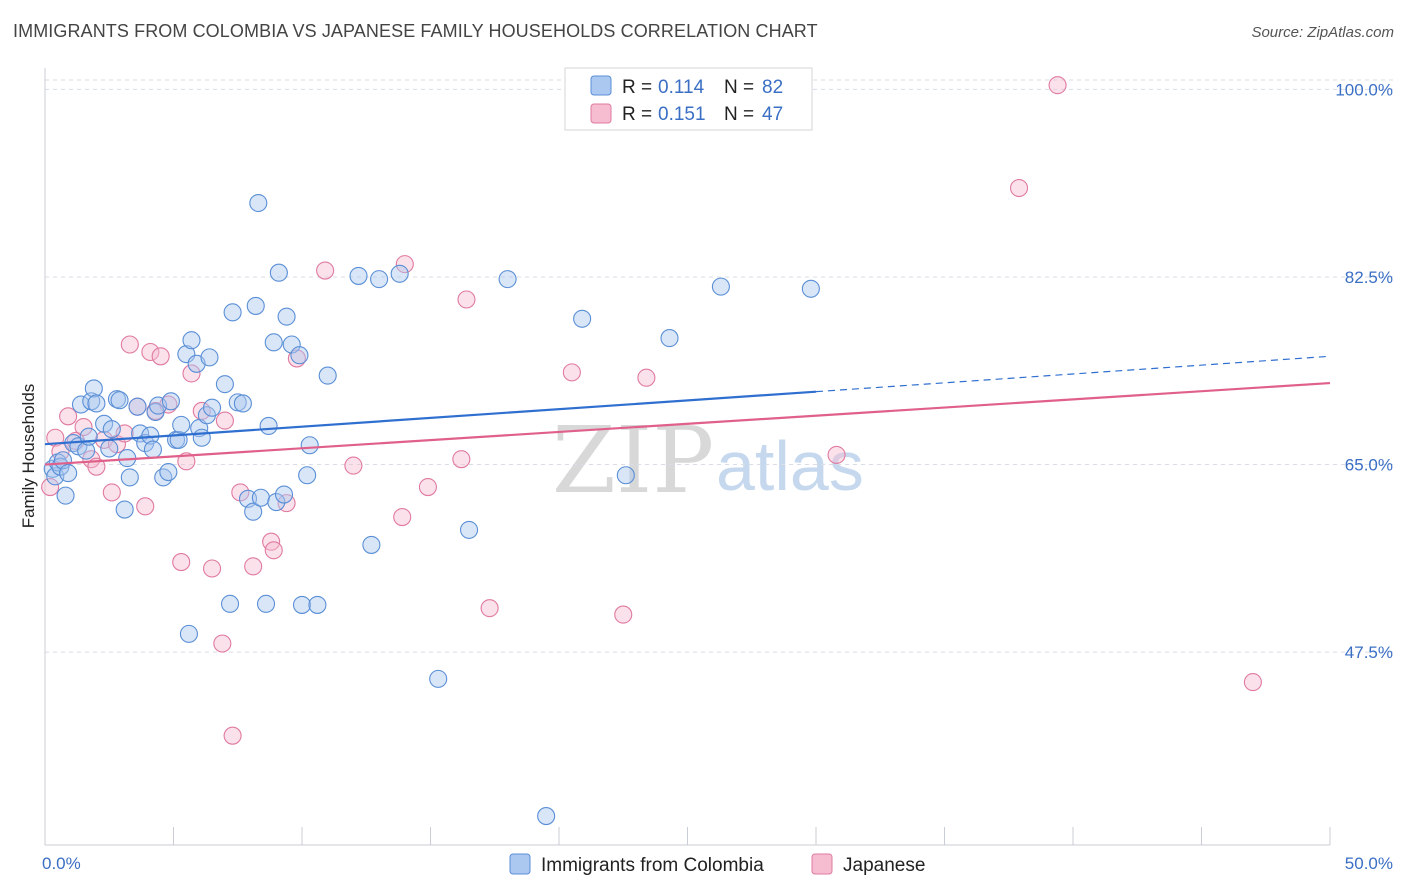  What do you see at coordinates (652, 865) in the screenshot?
I see `bottom-legend-label-colombia: Immigrants from Colombia` at bounding box center [652, 865].